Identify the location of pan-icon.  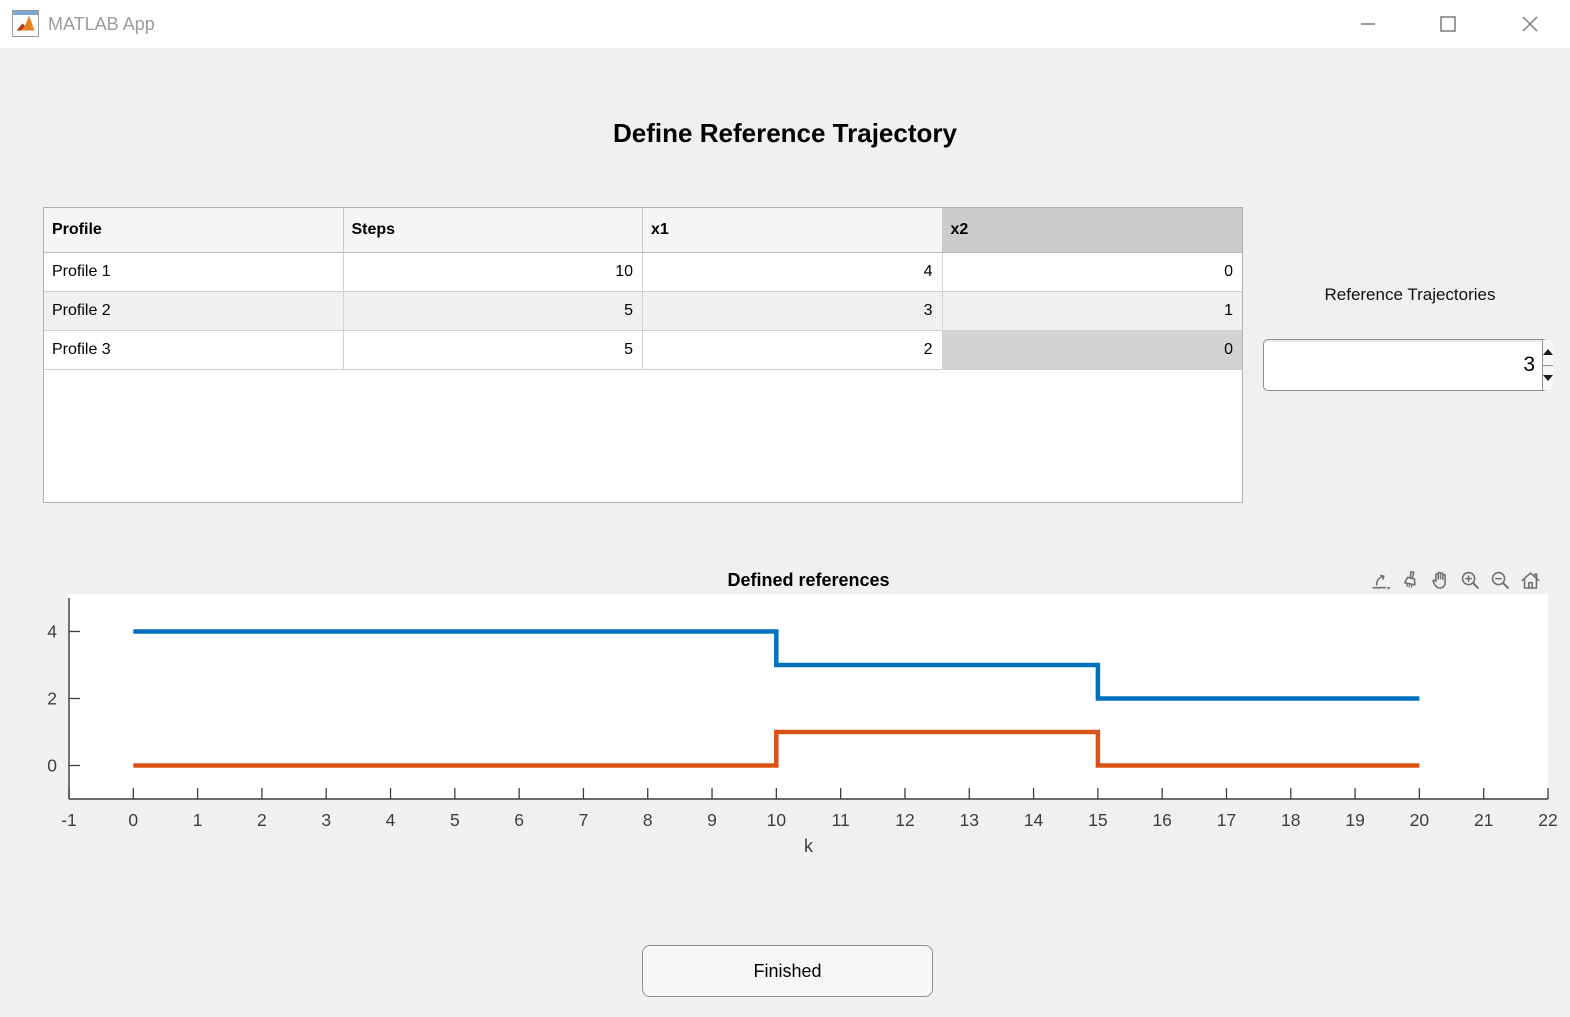
(1439, 580).